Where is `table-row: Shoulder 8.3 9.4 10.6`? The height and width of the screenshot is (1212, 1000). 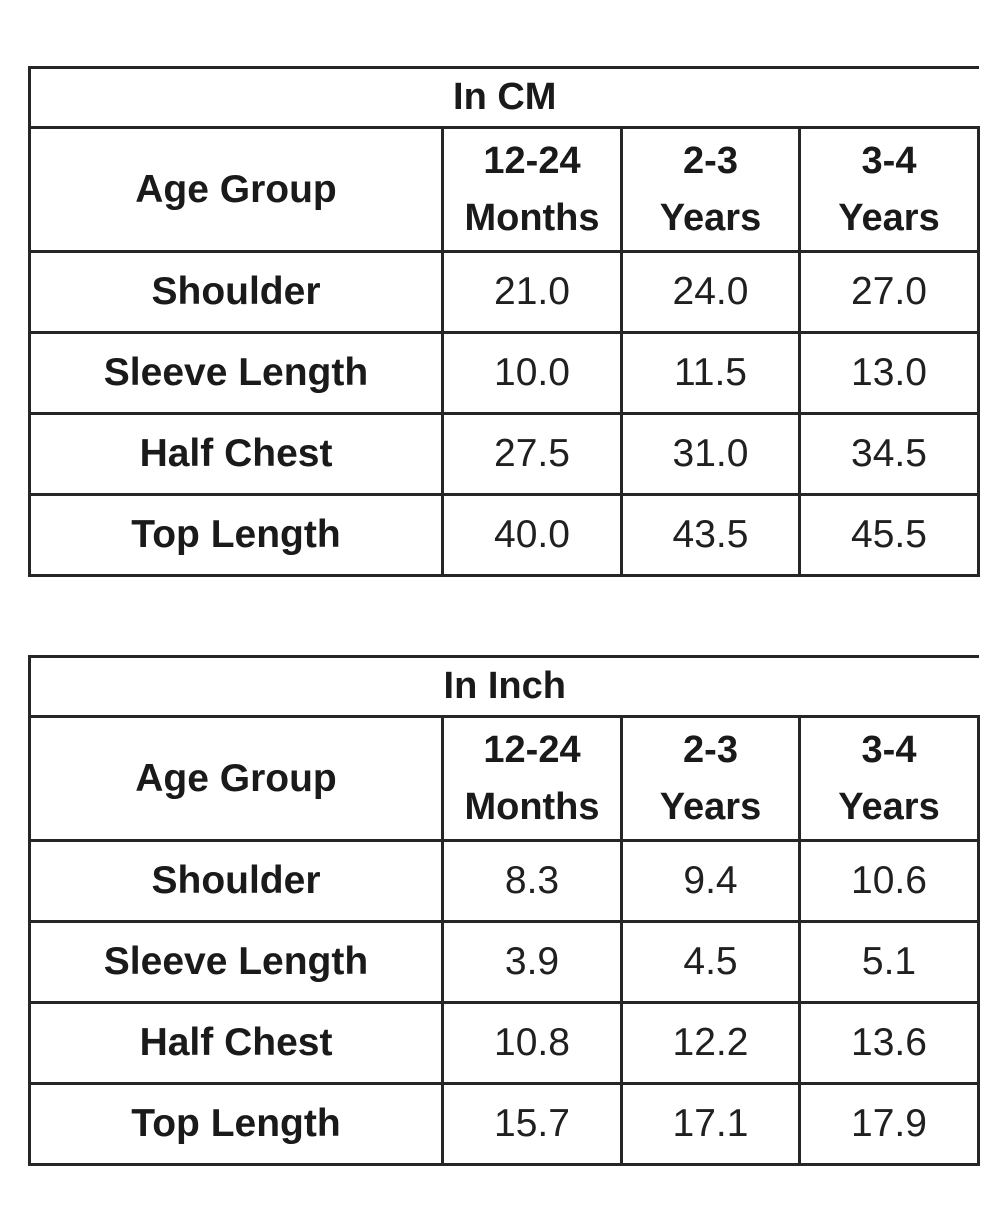 table-row: Shoulder 8.3 9.4 10.6 is located at coordinates (504, 881).